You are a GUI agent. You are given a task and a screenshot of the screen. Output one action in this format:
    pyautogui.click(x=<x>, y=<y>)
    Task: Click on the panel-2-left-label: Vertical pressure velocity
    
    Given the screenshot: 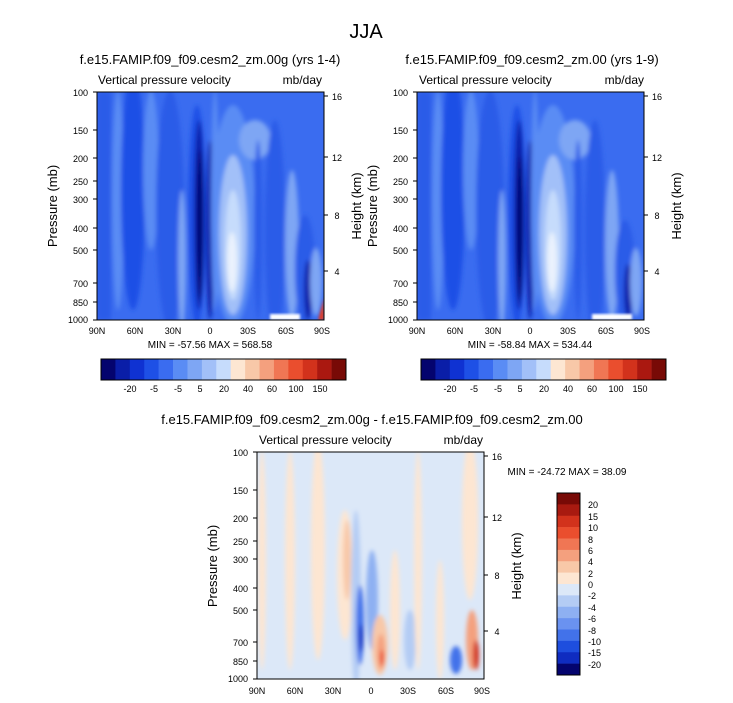 What is the action you would take?
    pyautogui.click(x=485, y=80)
    